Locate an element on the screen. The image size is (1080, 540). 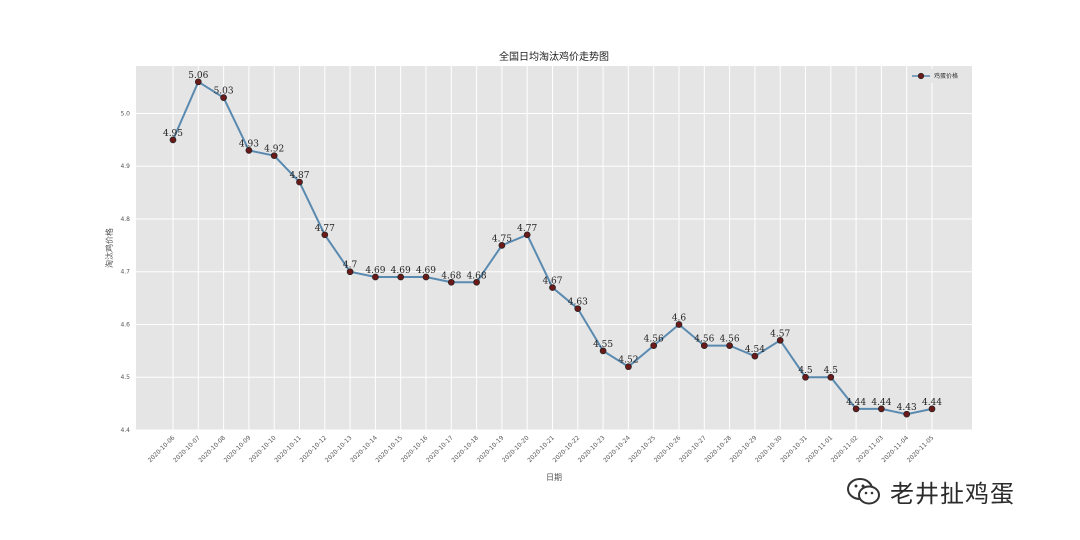
watermark-text: 老井扯鸡蛋 is located at coordinates (952, 494).